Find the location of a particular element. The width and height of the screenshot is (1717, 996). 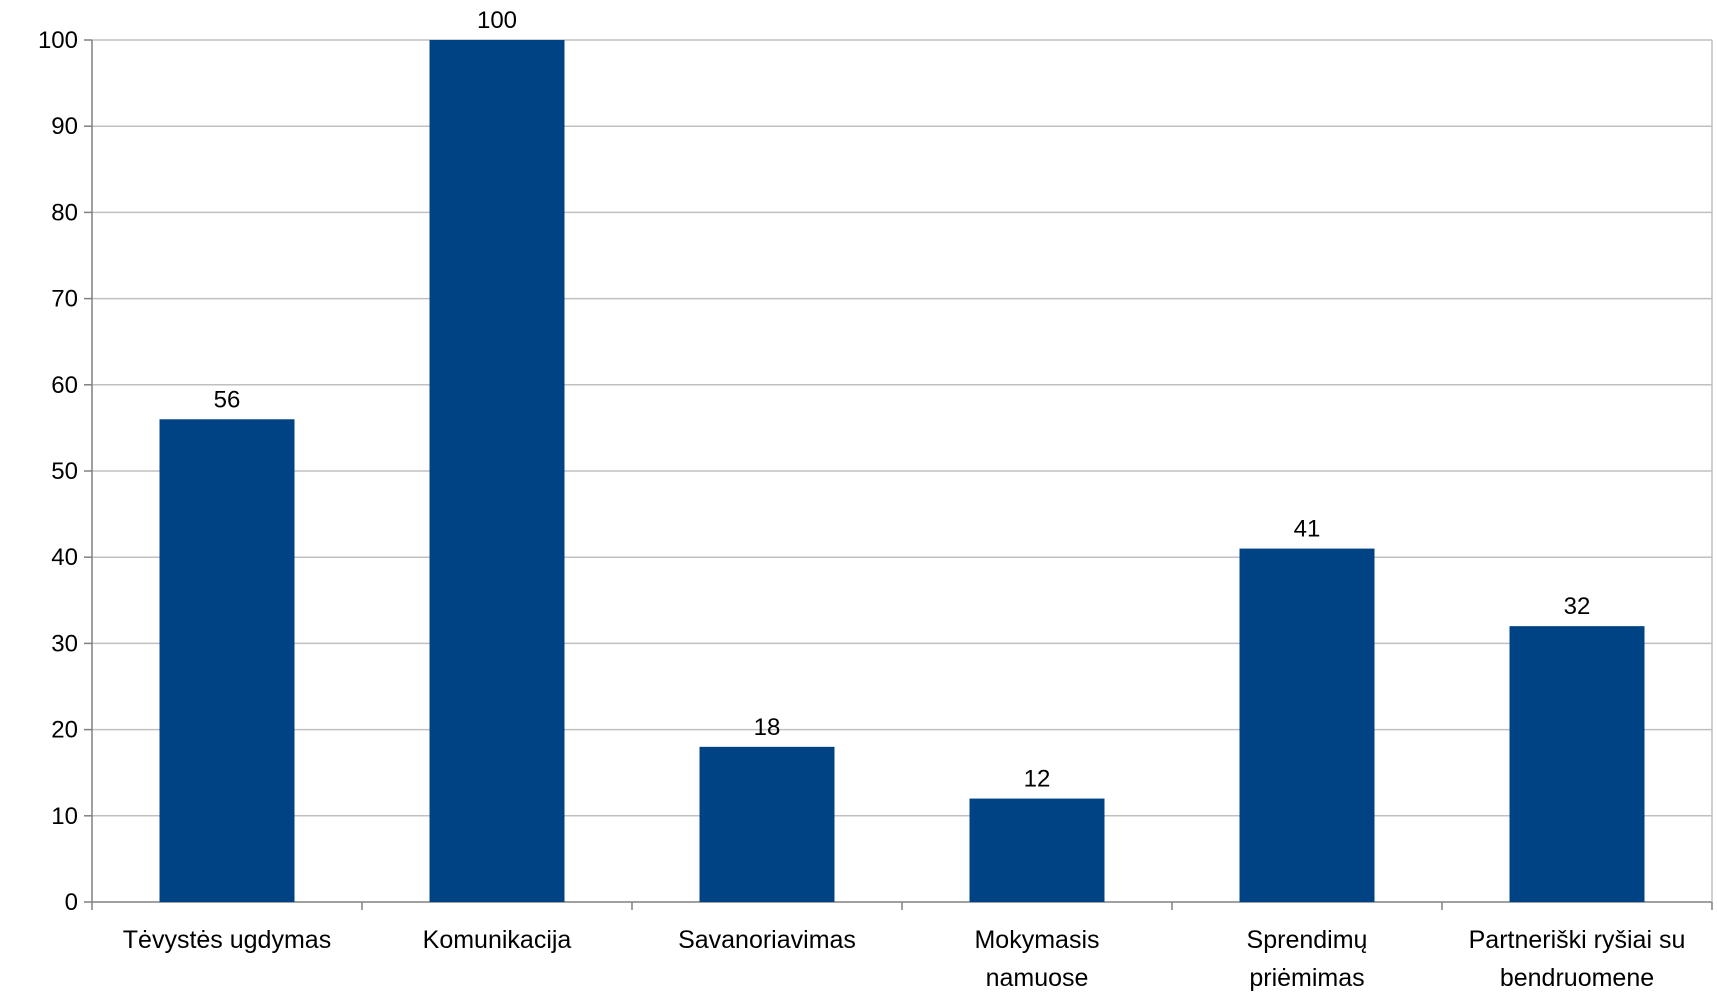

x-category-label-line: Komunikacija is located at coordinates (497, 940).